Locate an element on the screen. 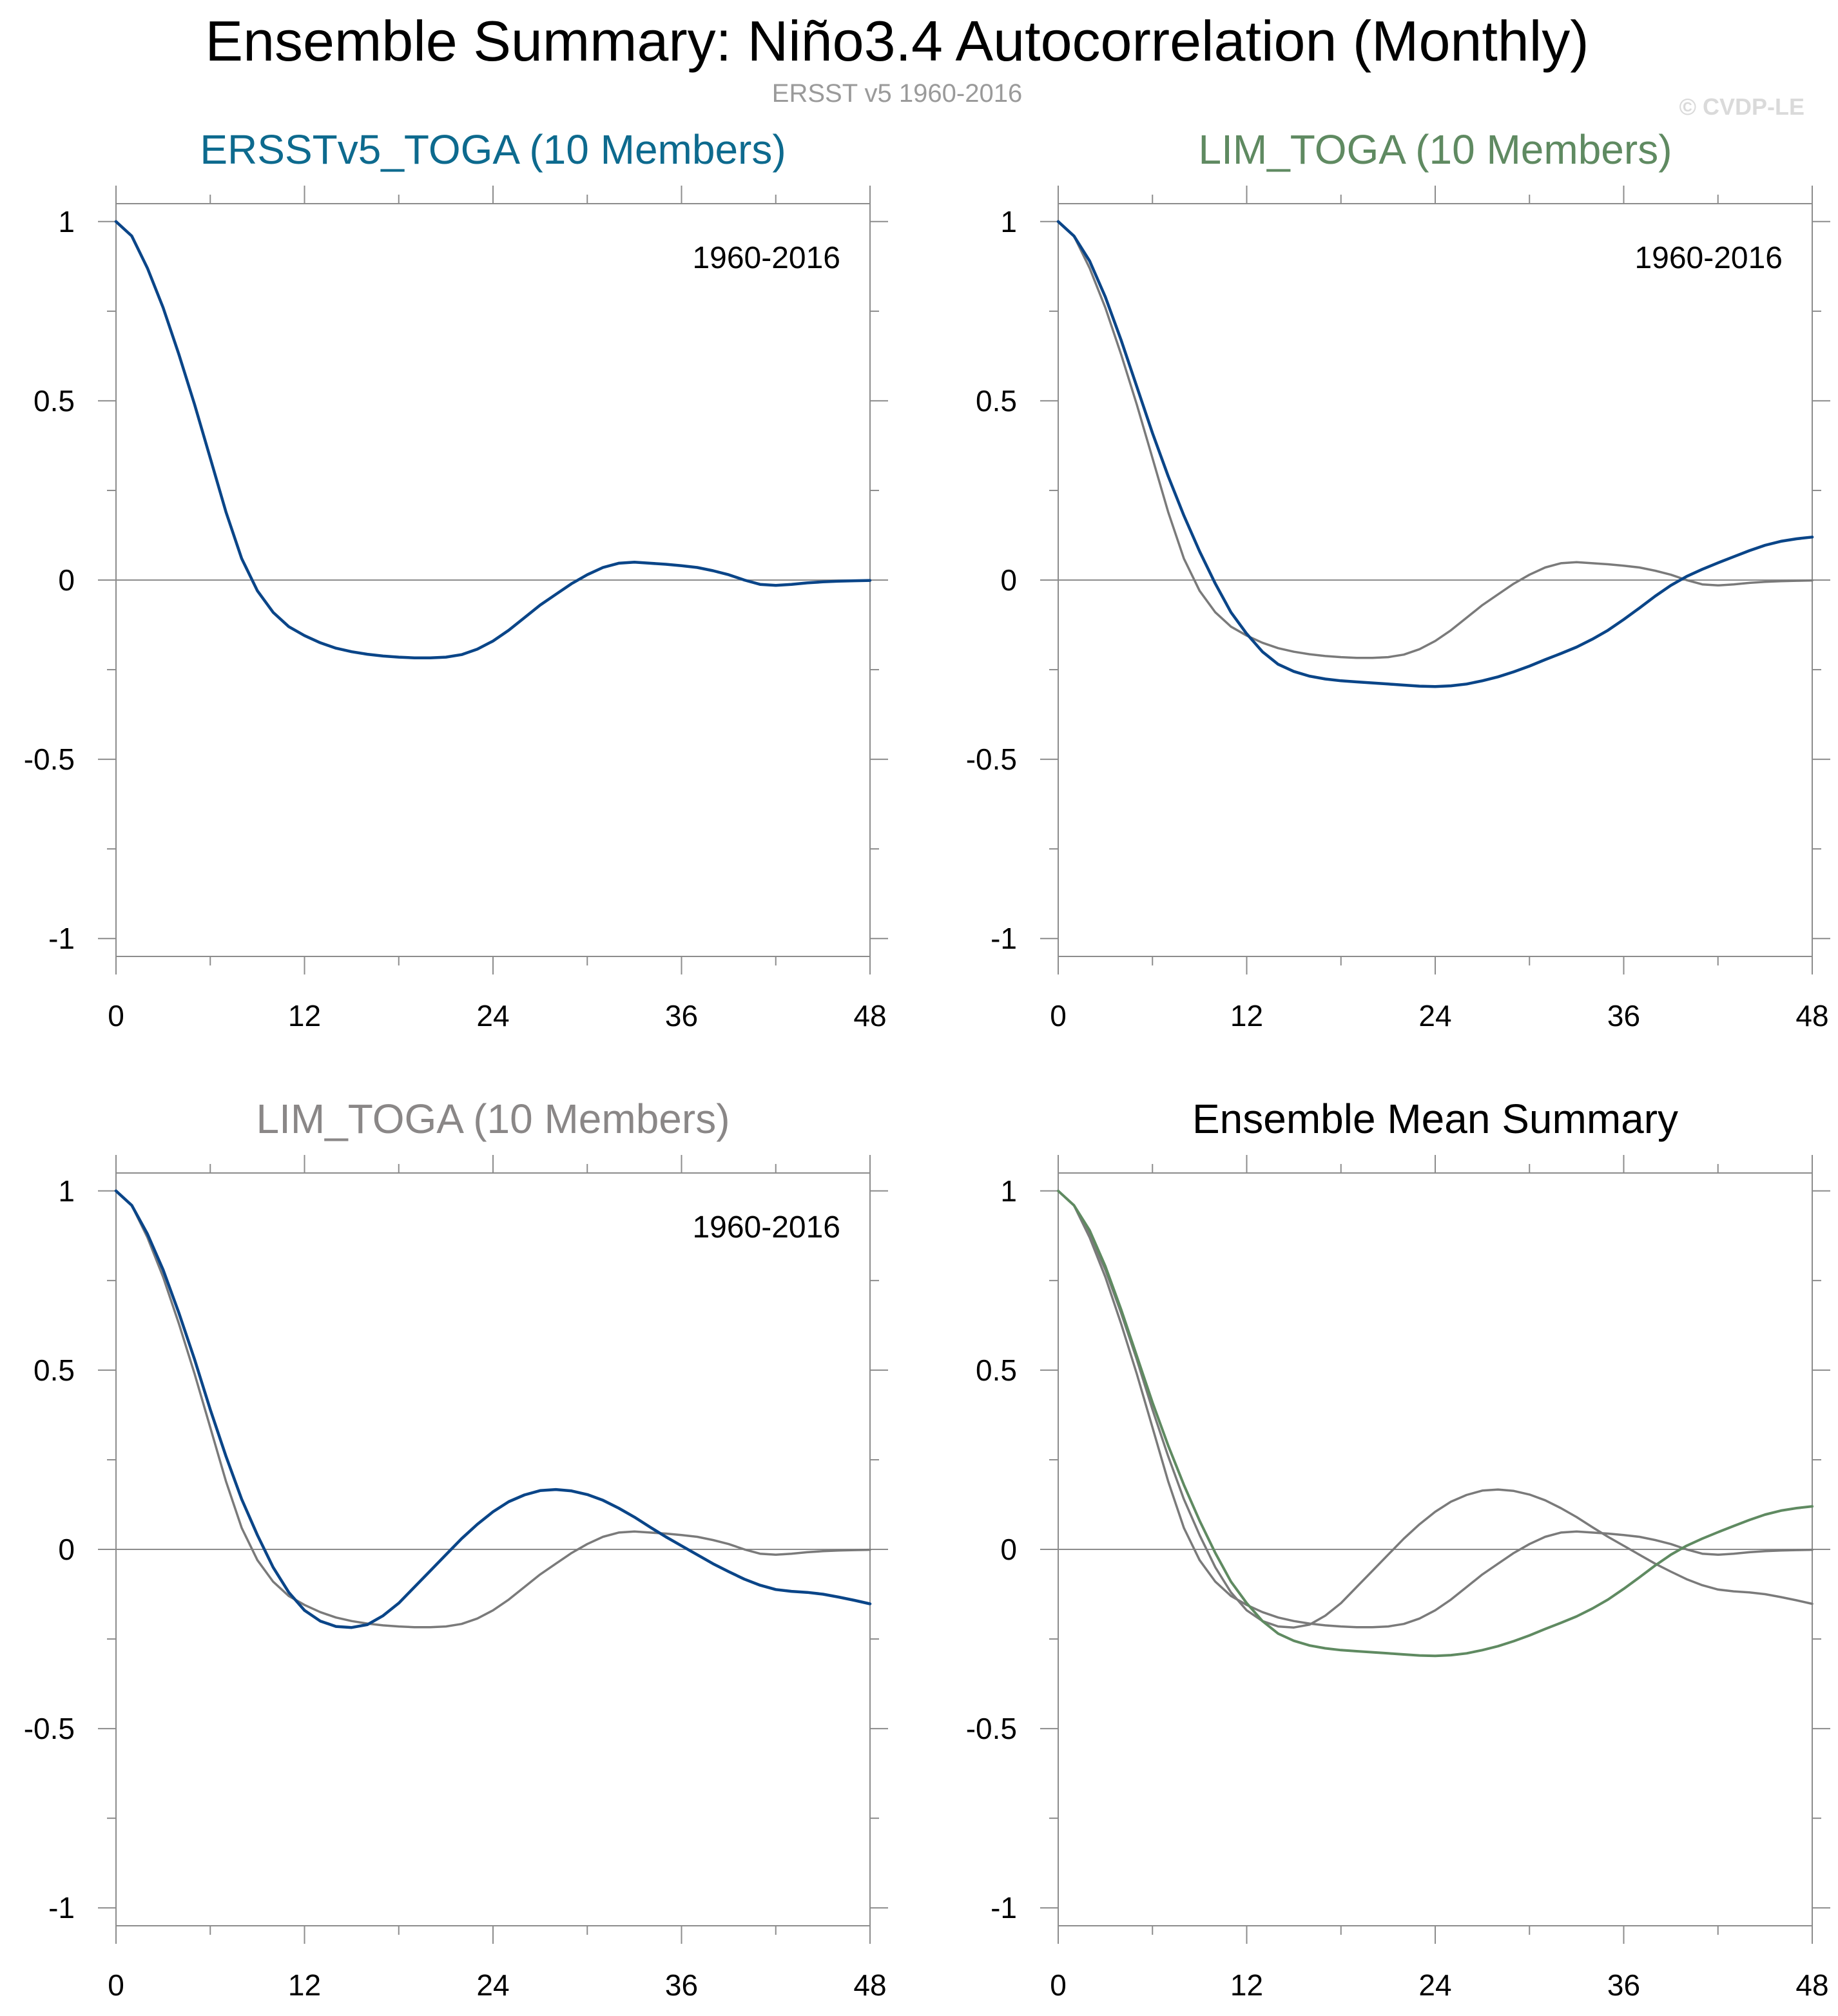 The image size is (1838, 2016). figure-subtitle: ERSST v5 1960-2016 is located at coordinates (897, 93).